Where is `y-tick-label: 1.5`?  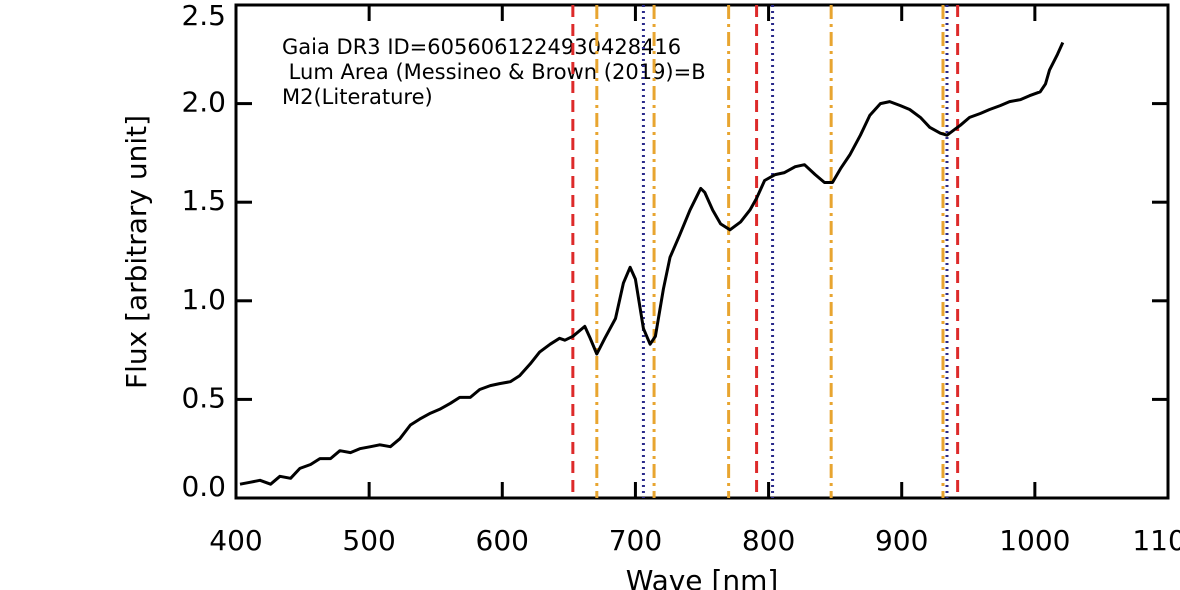
y-tick-label: 1.5 is located at coordinates (203, 200).